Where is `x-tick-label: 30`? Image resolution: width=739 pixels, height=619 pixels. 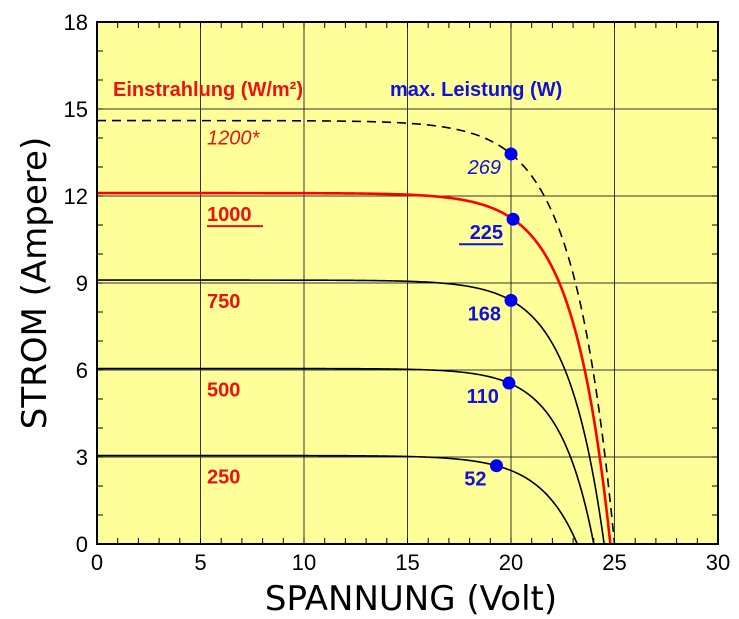 x-tick-label: 30 is located at coordinates (718, 562).